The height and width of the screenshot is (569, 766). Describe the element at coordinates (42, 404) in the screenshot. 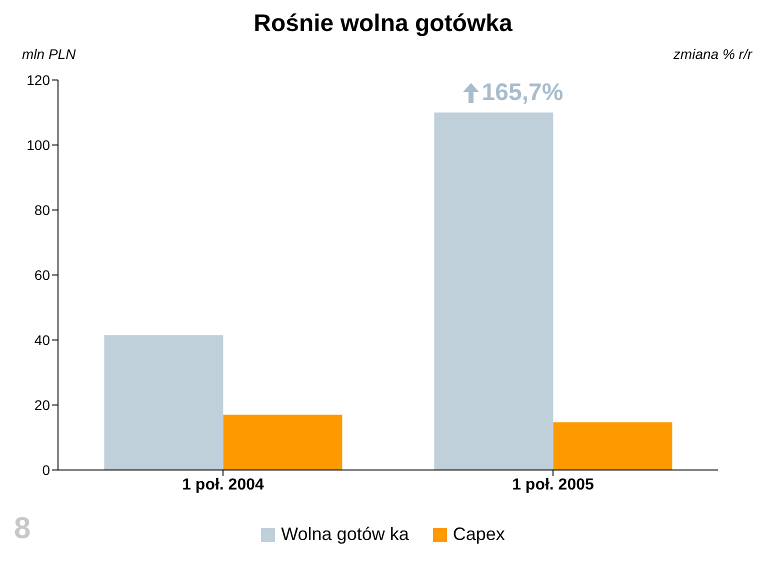

I see `y-tick-label: 20` at that location.